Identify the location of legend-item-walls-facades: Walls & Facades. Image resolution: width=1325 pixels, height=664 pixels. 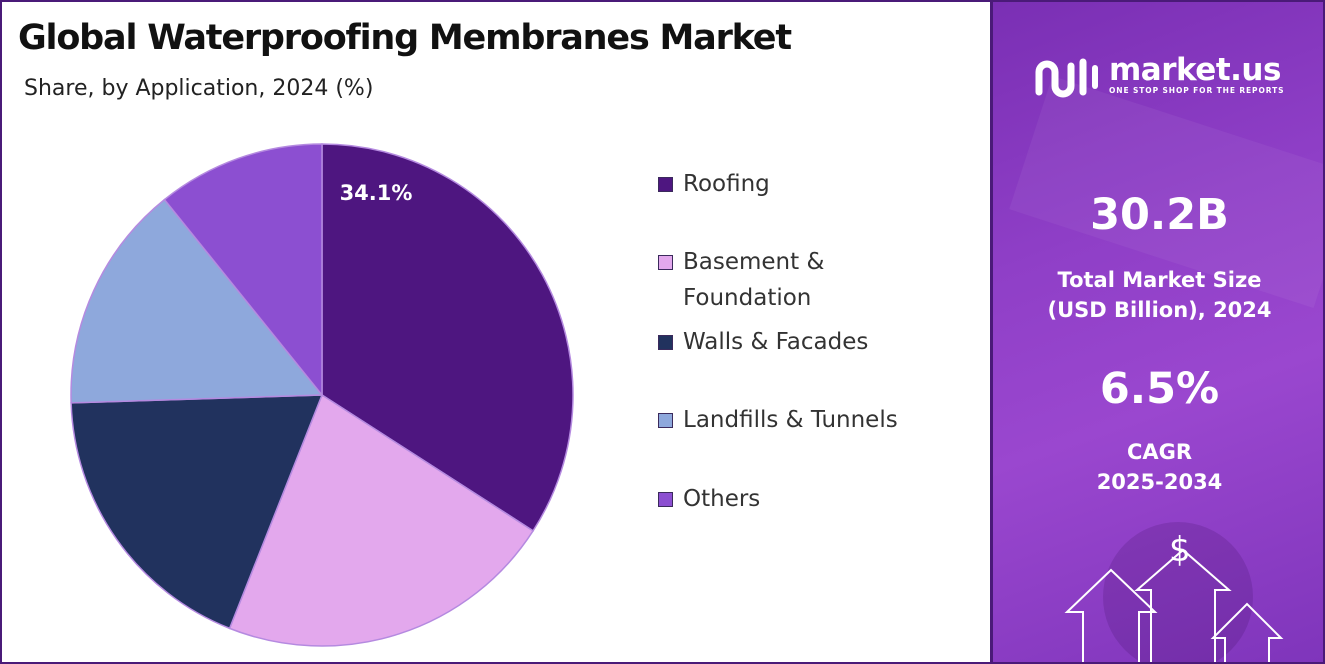
(785, 342).